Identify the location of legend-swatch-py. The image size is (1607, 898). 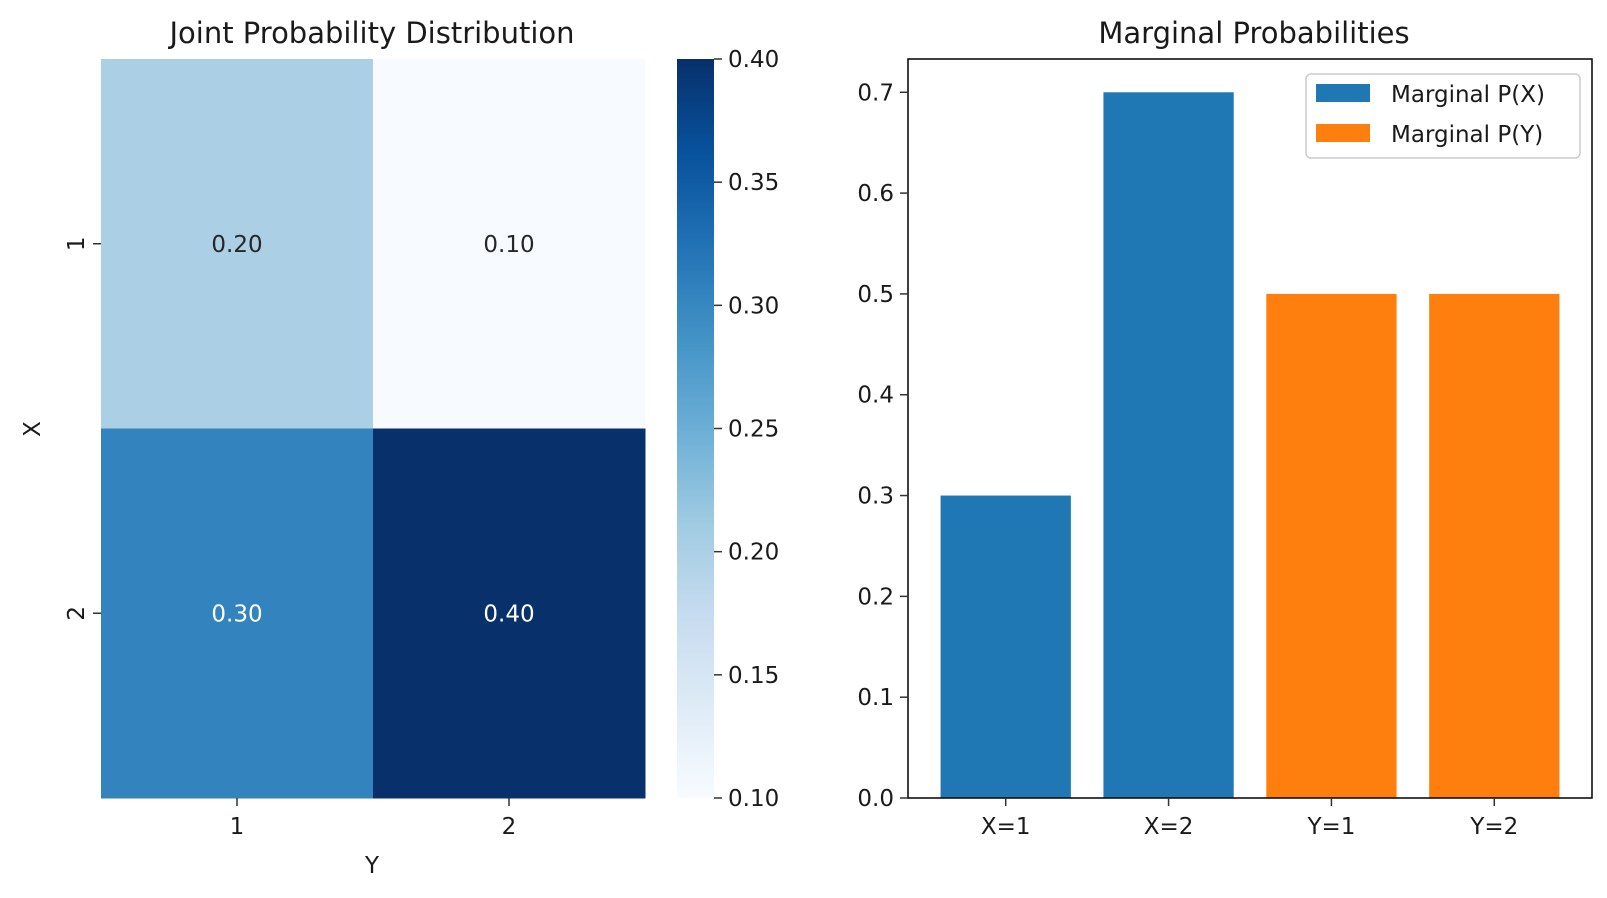
(1343, 133).